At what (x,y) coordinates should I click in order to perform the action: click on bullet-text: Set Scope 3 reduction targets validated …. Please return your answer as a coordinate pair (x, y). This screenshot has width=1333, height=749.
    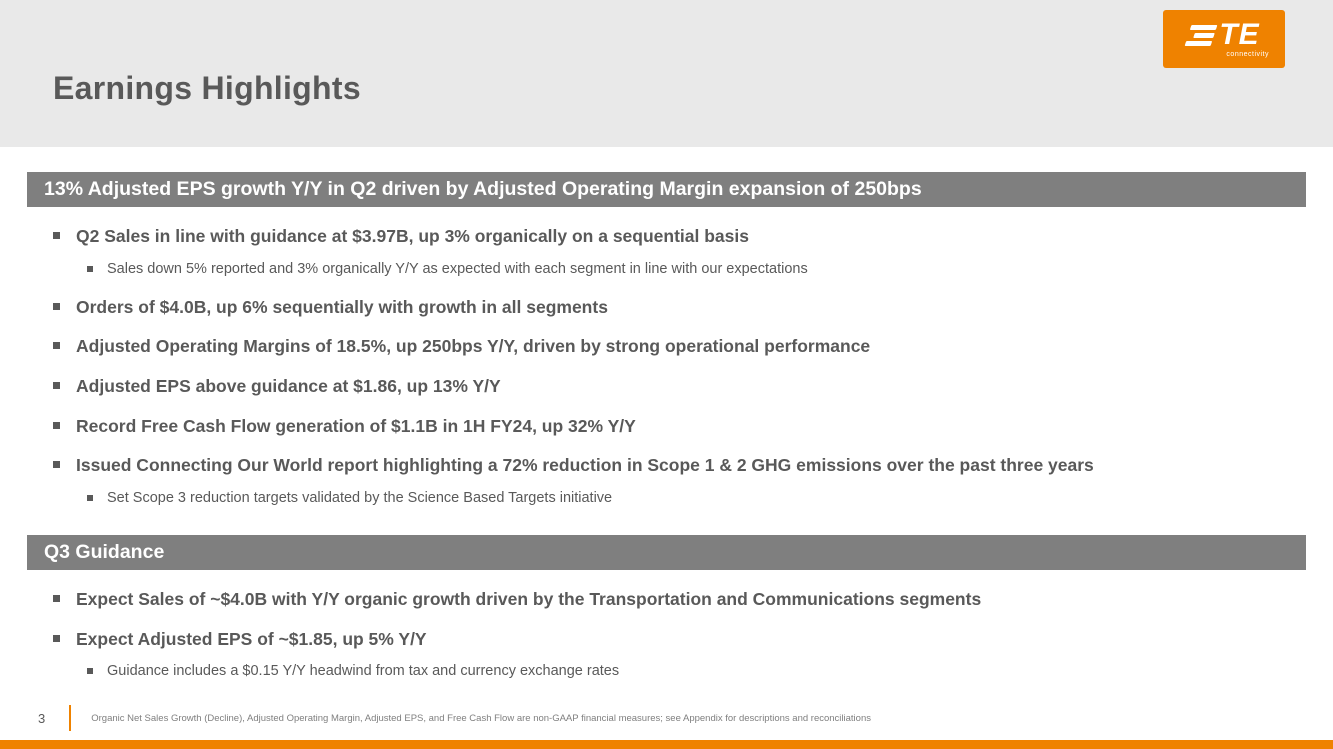
    Looking at the image, I should click on (360, 497).